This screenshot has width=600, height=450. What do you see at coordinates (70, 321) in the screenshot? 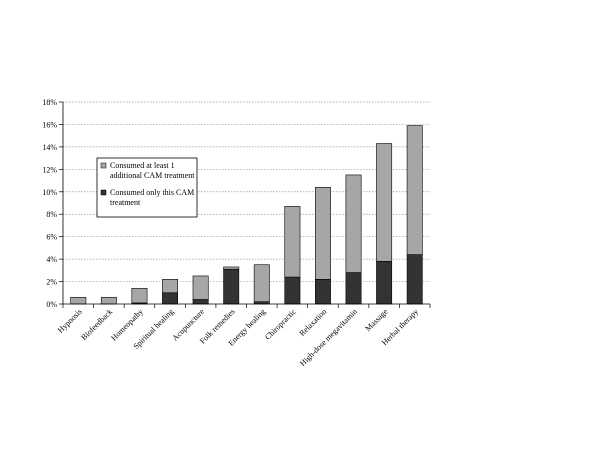
I see `category-label: Hypnosis` at bounding box center [70, 321].